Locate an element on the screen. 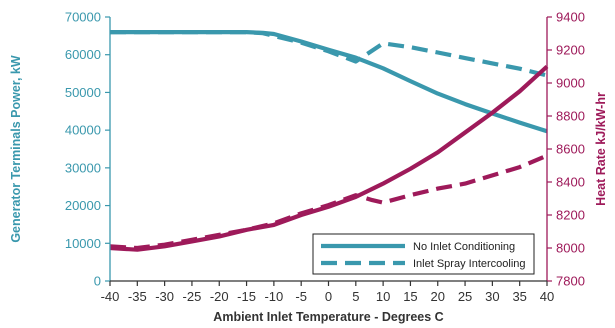 The image size is (615, 328). right-axis-title: Heat Rate kJ/kW-hr is located at coordinates (601, 149).